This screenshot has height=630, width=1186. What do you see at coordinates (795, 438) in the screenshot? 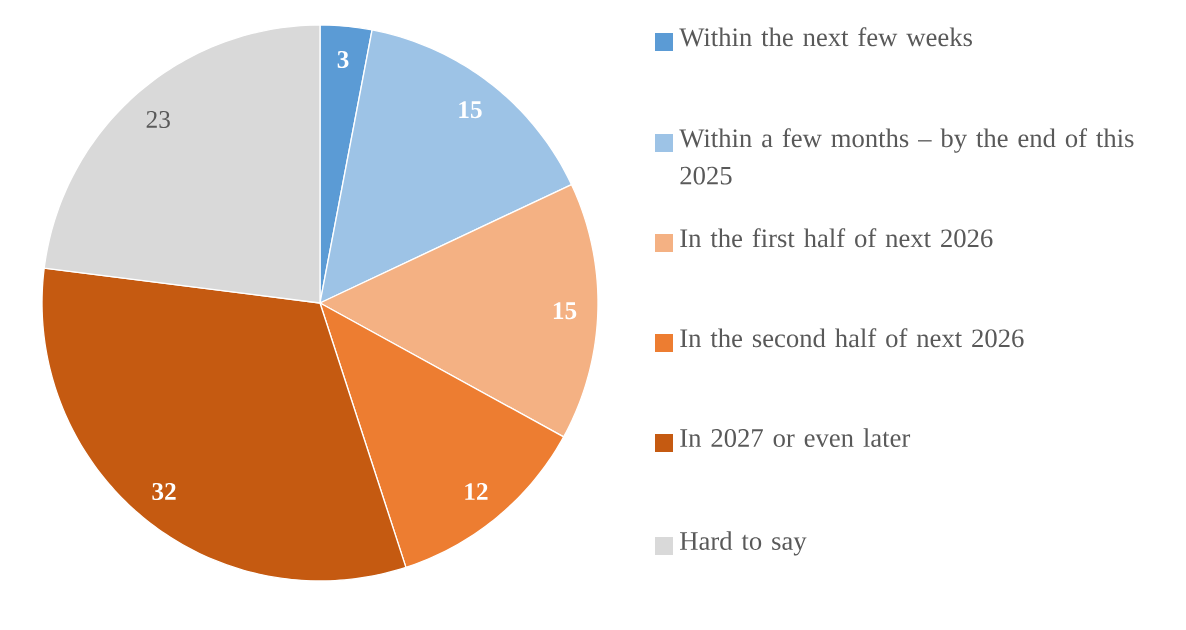
I see `legend-label: In 2027 or even later` at bounding box center [795, 438].